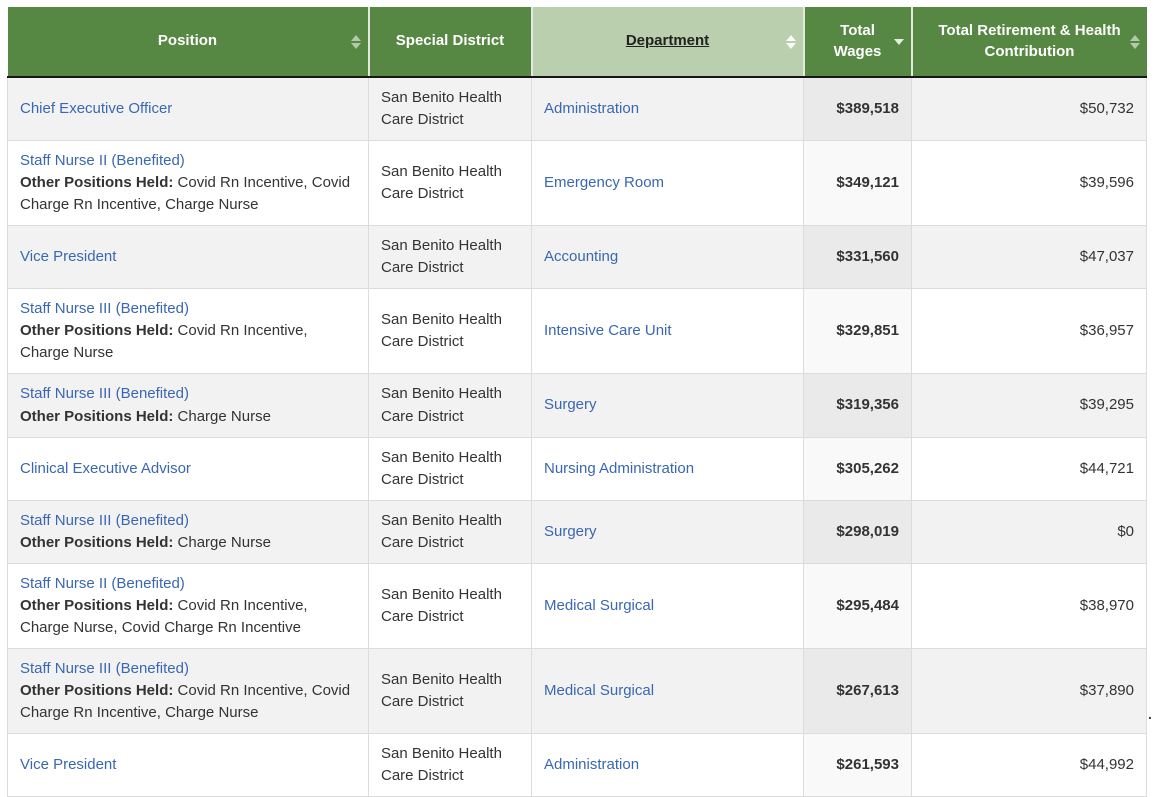 This screenshot has width=1159, height=797. Describe the element at coordinates (667, 257) in the screenshot. I see `department-cell: Accounting` at that location.